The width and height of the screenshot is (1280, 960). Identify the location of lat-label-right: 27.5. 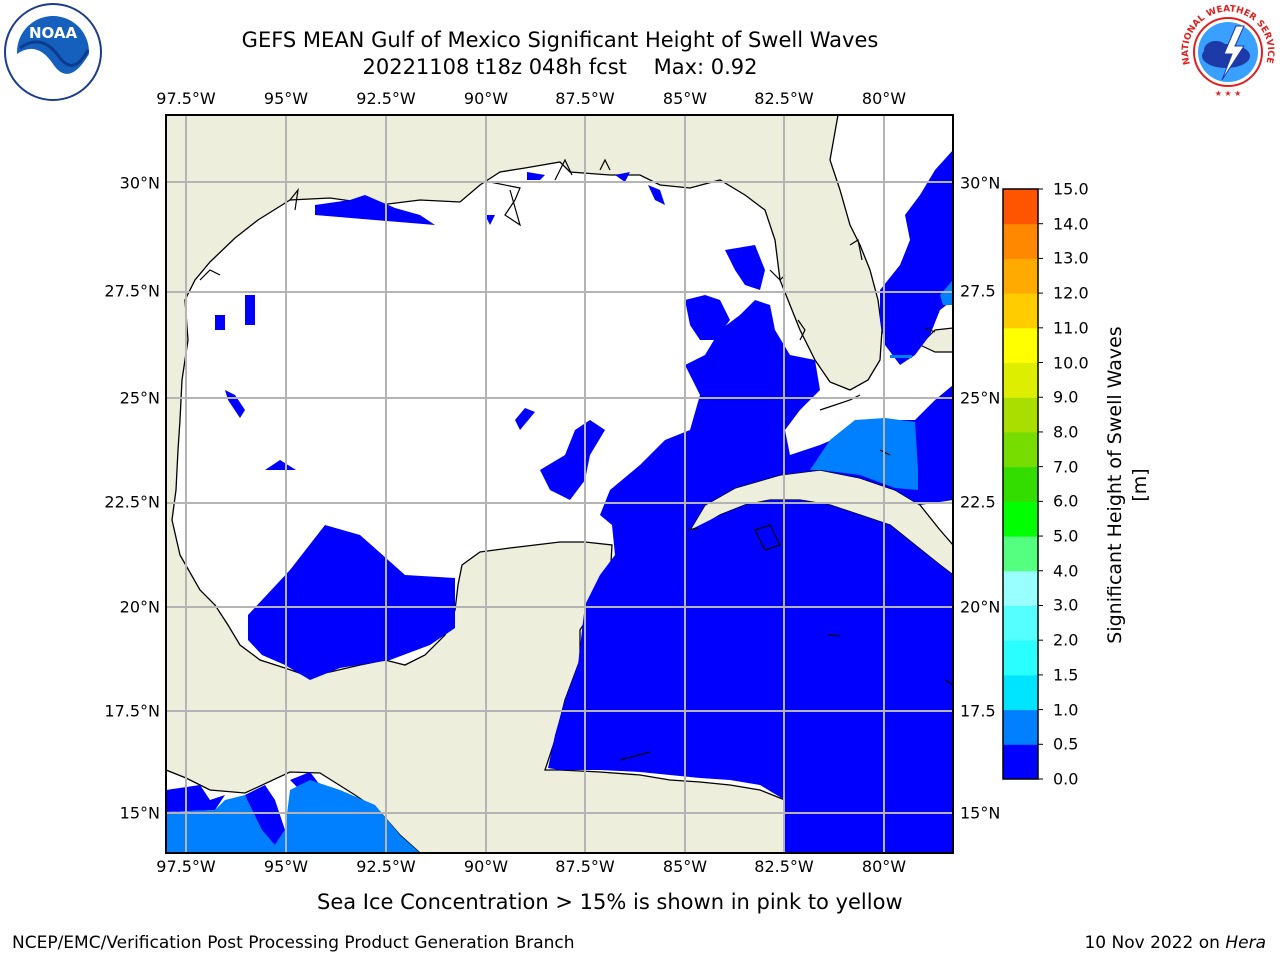
(978, 291).